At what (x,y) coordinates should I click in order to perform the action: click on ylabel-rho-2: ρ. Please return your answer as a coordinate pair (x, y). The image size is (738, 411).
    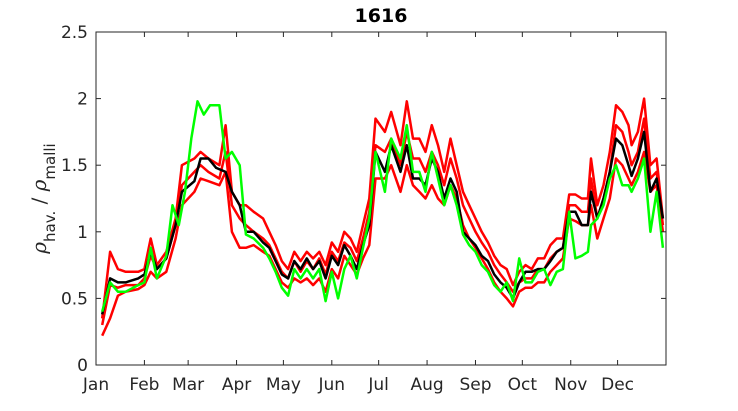
    Looking at the image, I should click on (39, 185).